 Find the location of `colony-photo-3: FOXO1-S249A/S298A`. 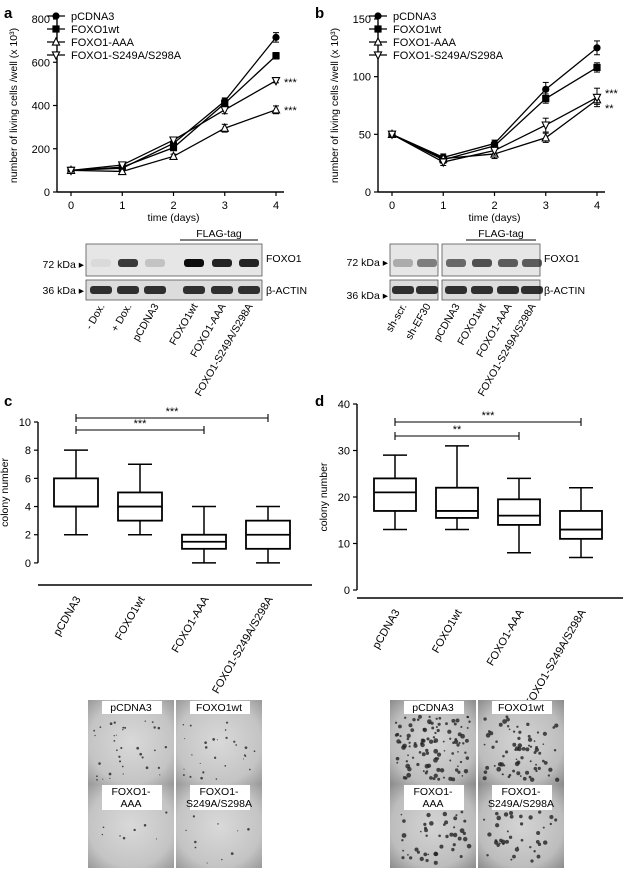

colony-photo-3: FOXO1-S249A/S298A is located at coordinates (521, 826).